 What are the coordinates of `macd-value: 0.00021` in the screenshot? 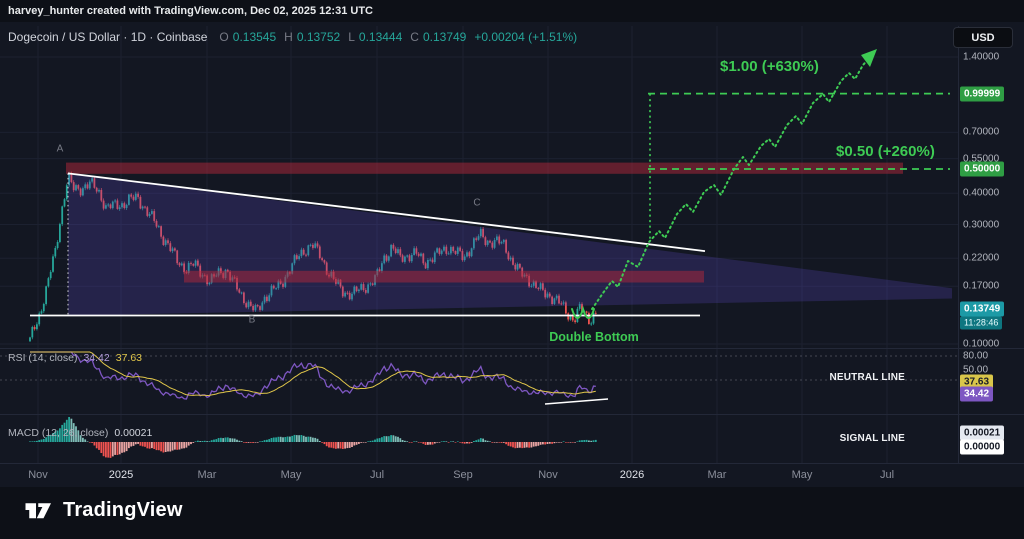 It's located at (133, 433).